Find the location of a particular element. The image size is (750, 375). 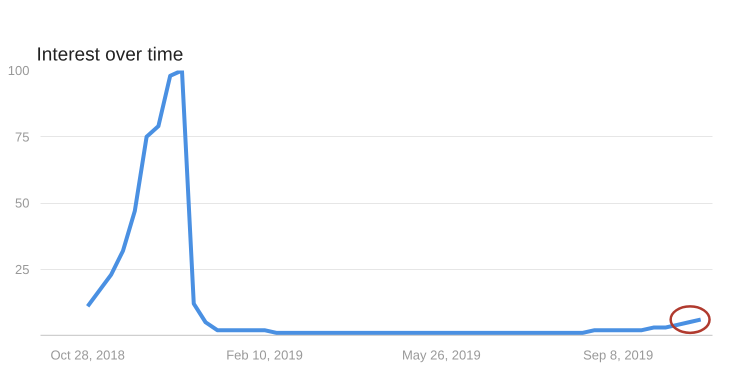

x-tick-label: Oct 28, 2018 is located at coordinates (87, 355).